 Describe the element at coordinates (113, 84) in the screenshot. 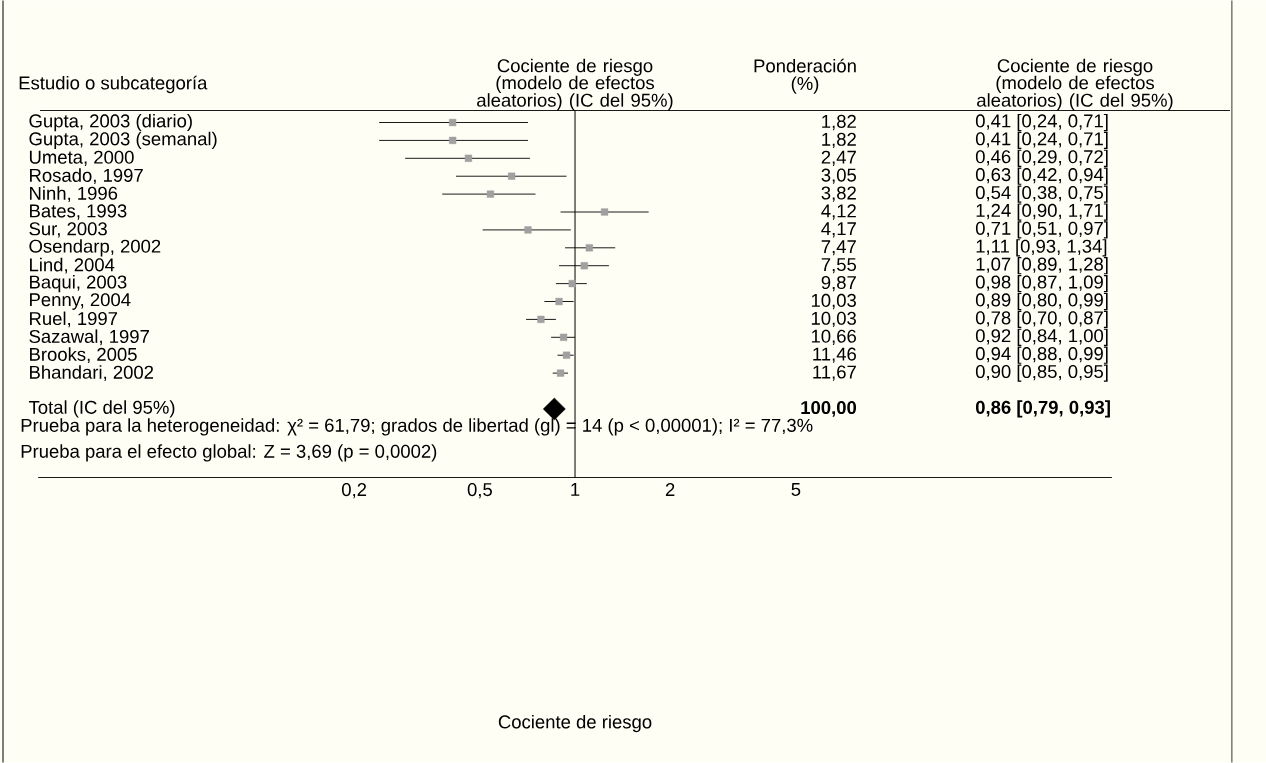

I see `text: Estudio o subcategoría` at that location.